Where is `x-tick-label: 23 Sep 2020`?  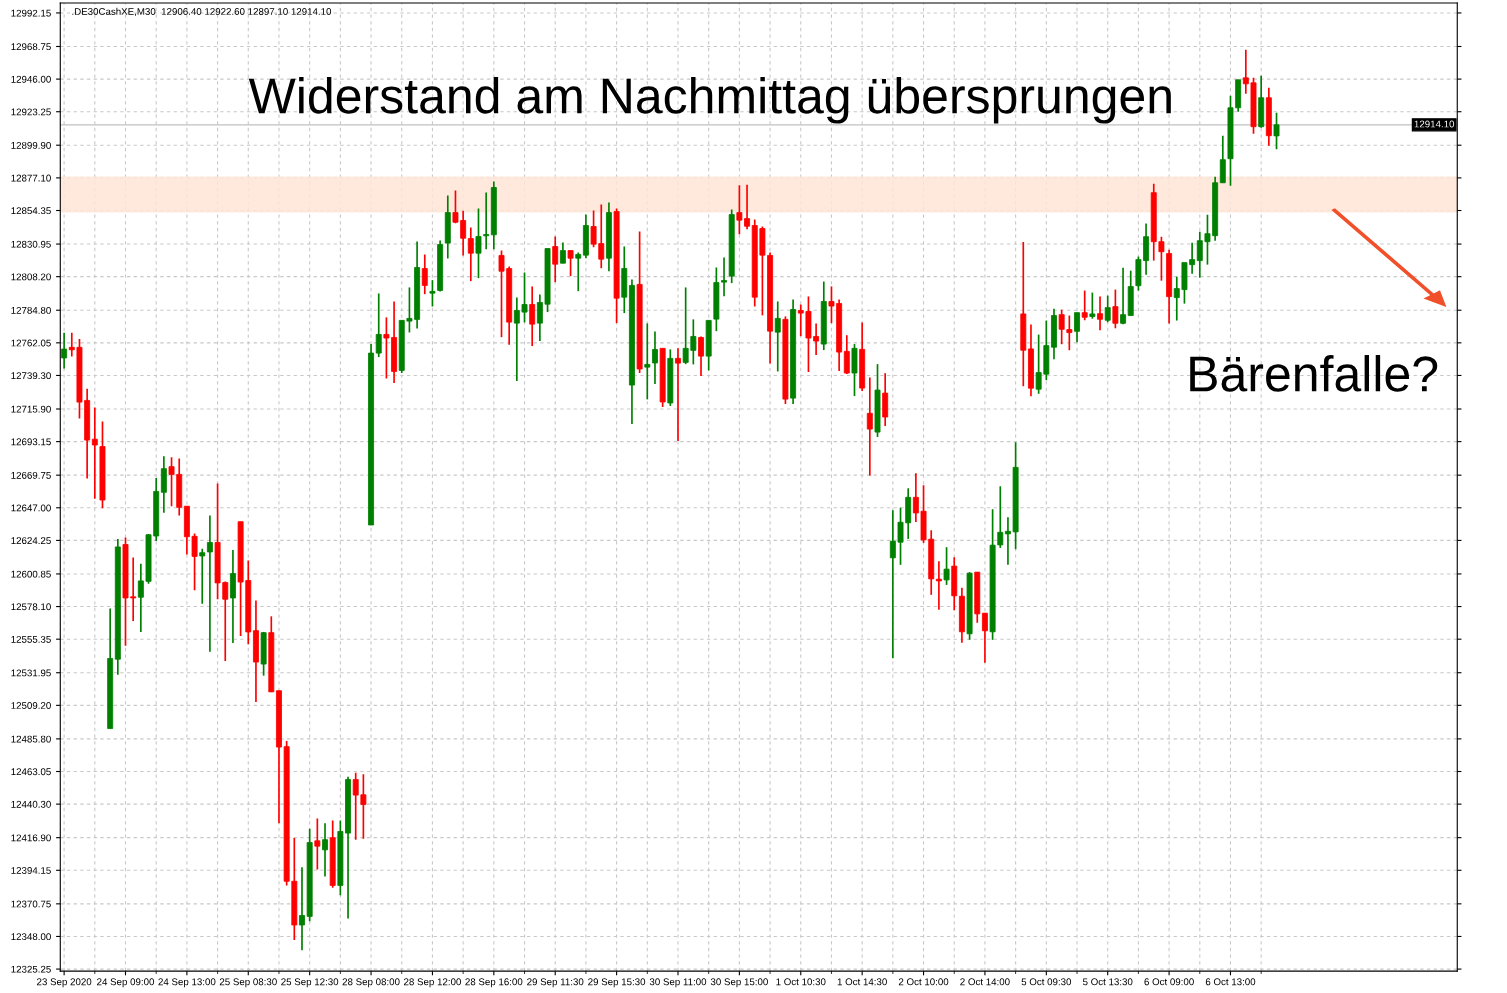 x-tick-label: 23 Sep 2020 is located at coordinates (64, 983).